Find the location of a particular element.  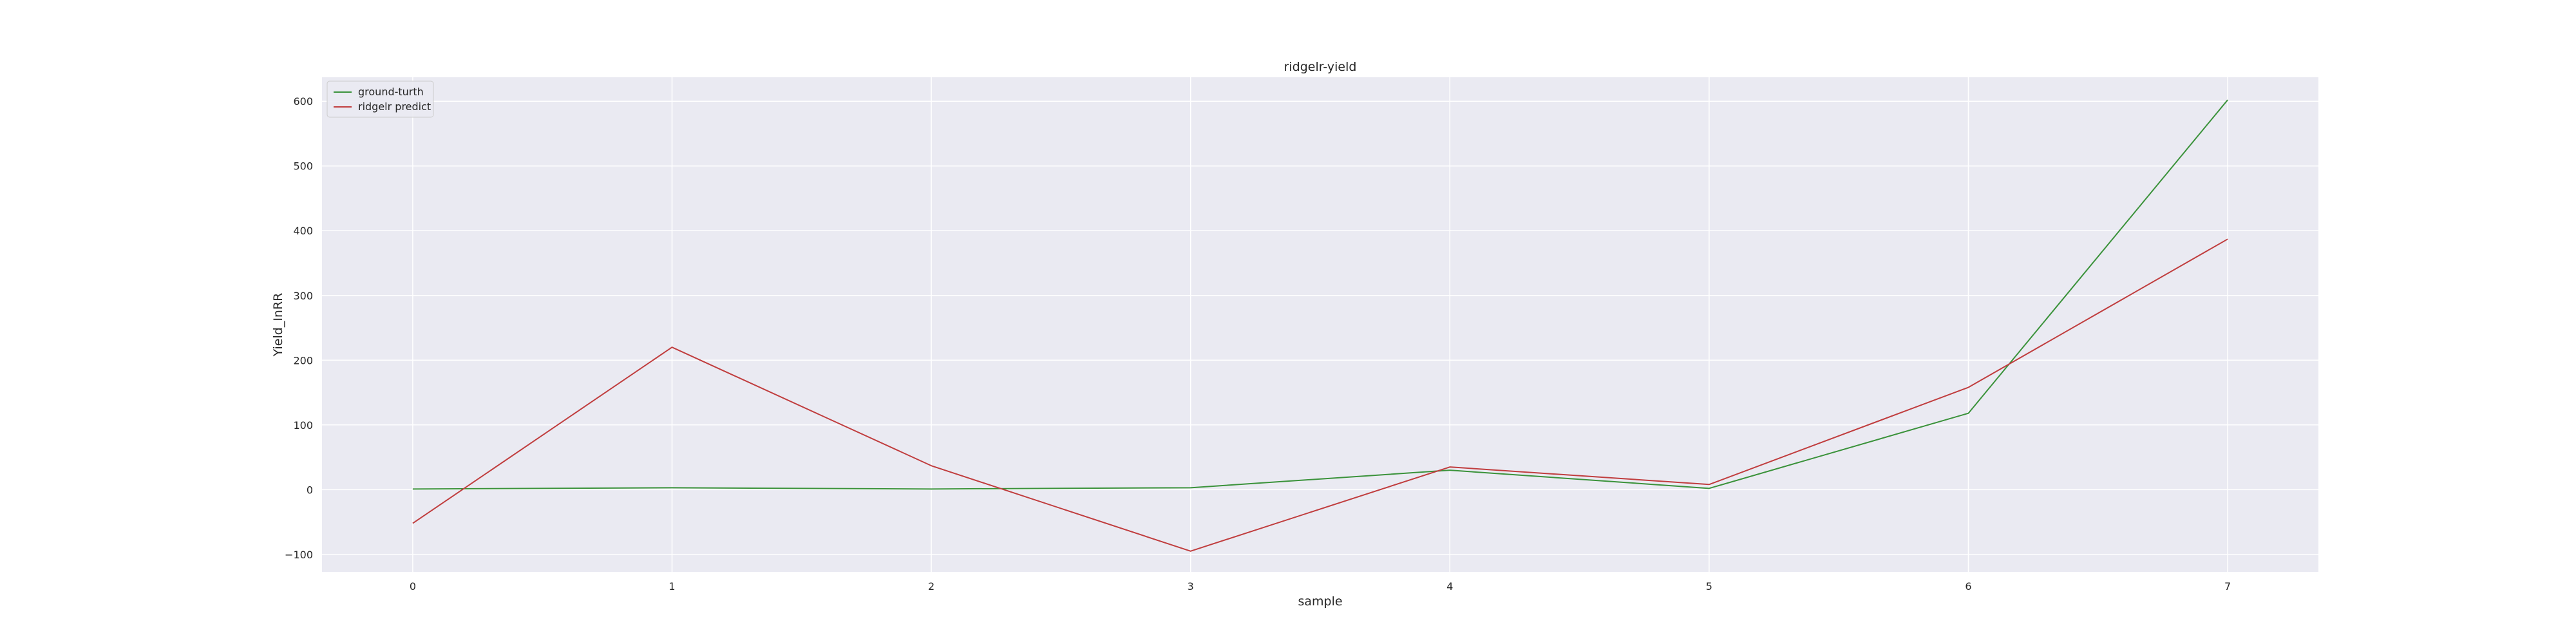

x-tick-label: 2 is located at coordinates (931, 586).